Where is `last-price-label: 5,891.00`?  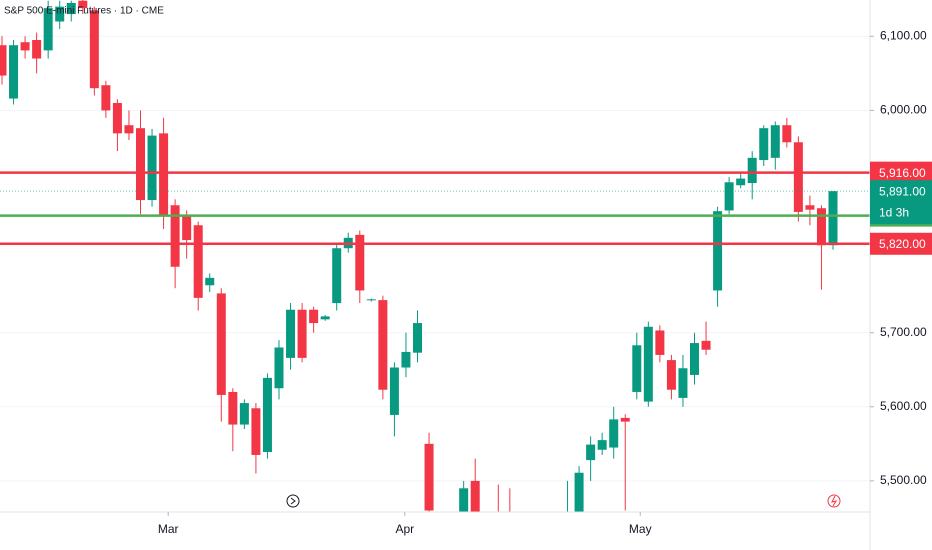 last-price-label: 5,891.00 is located at coordinates (902, 191).